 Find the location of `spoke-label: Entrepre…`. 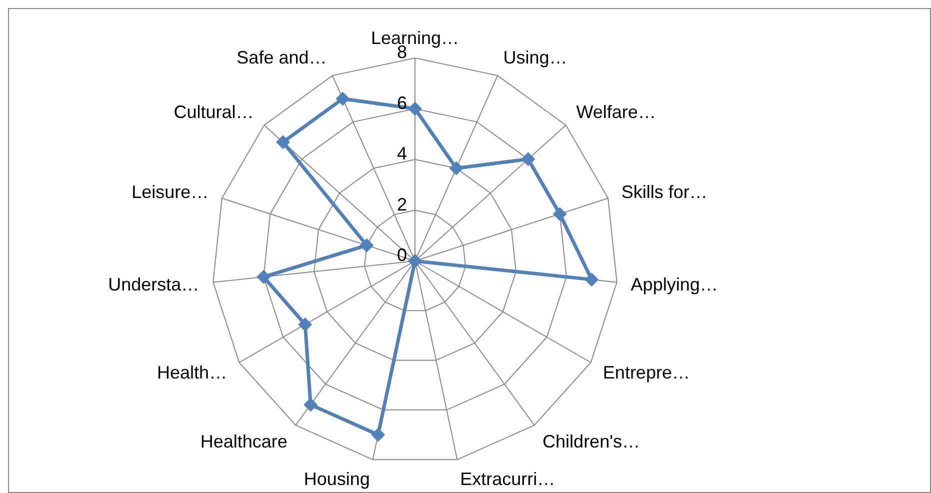

spoke-label: Entrepre… is located at coordinates (646, 372).